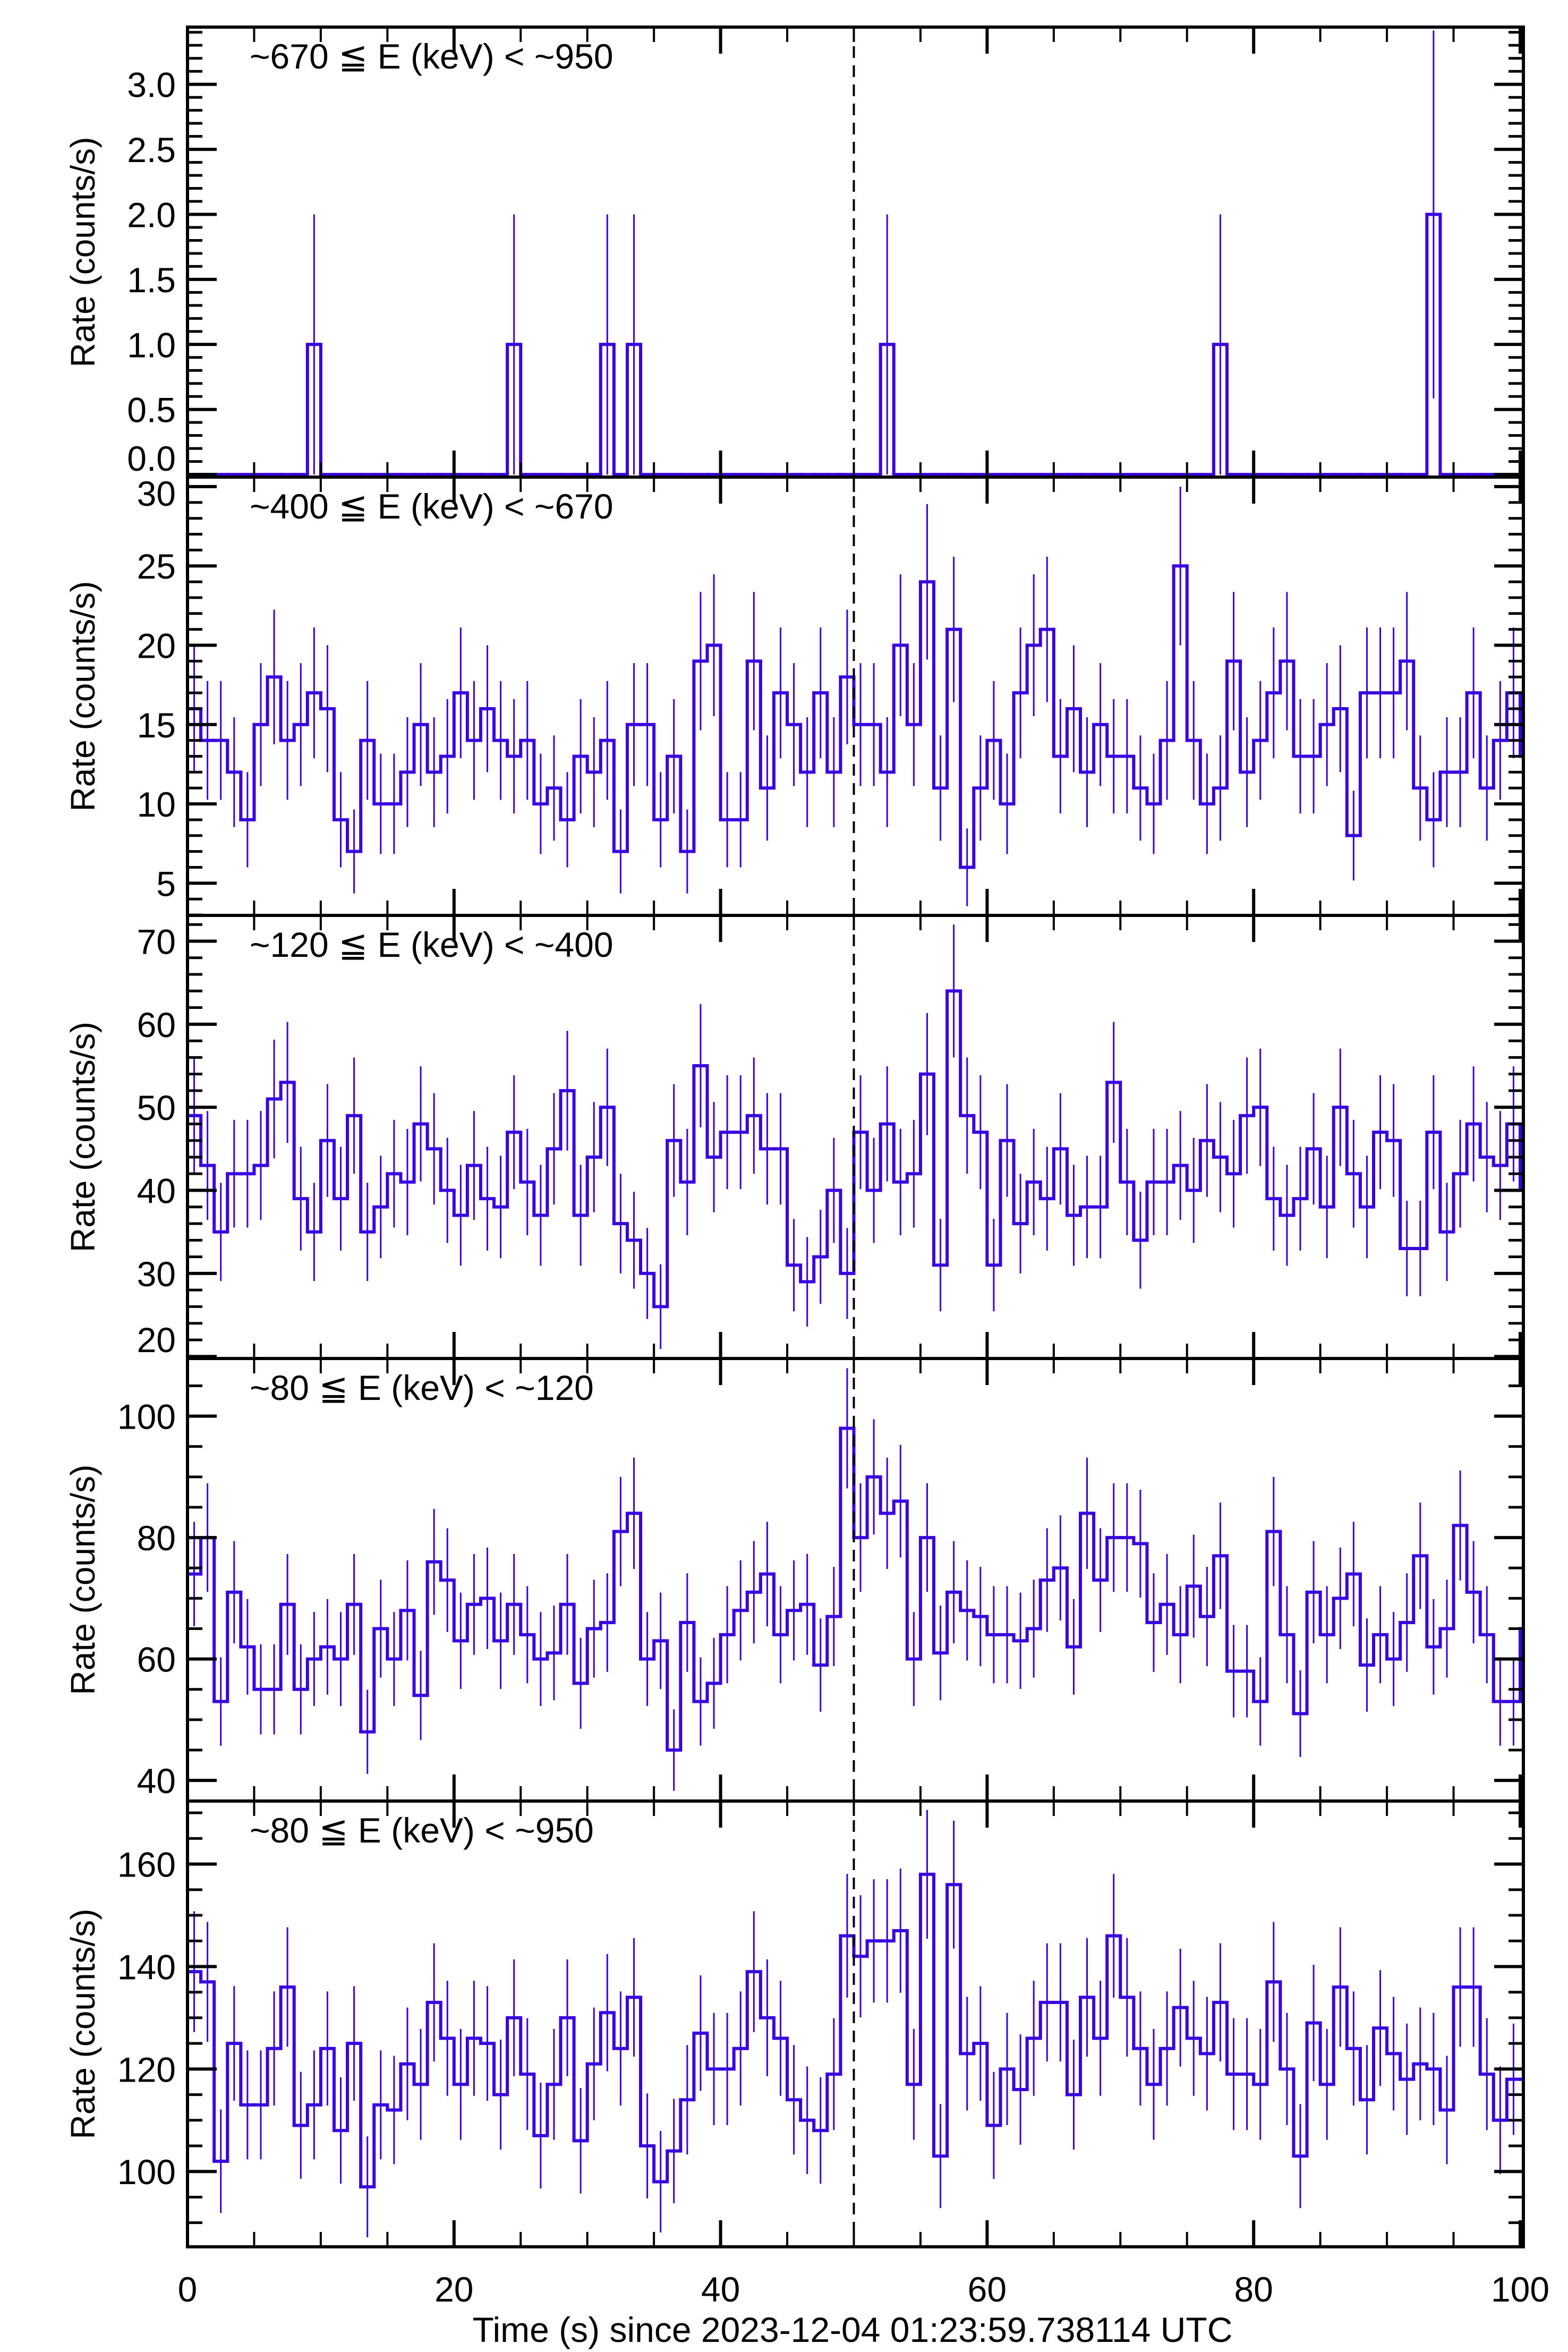 This screenshot has height=2352, width=1568. I want to click on y-tick-label: 0.0, so click(151, 458).